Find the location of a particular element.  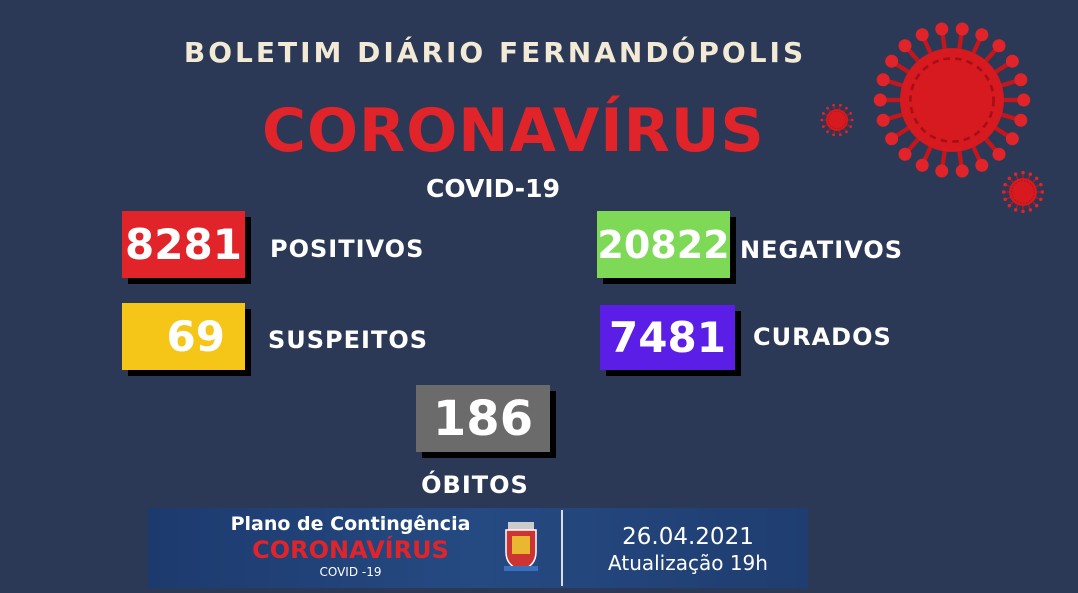

headline: CORONAVÍRUS is located at coordinates (513, 131).